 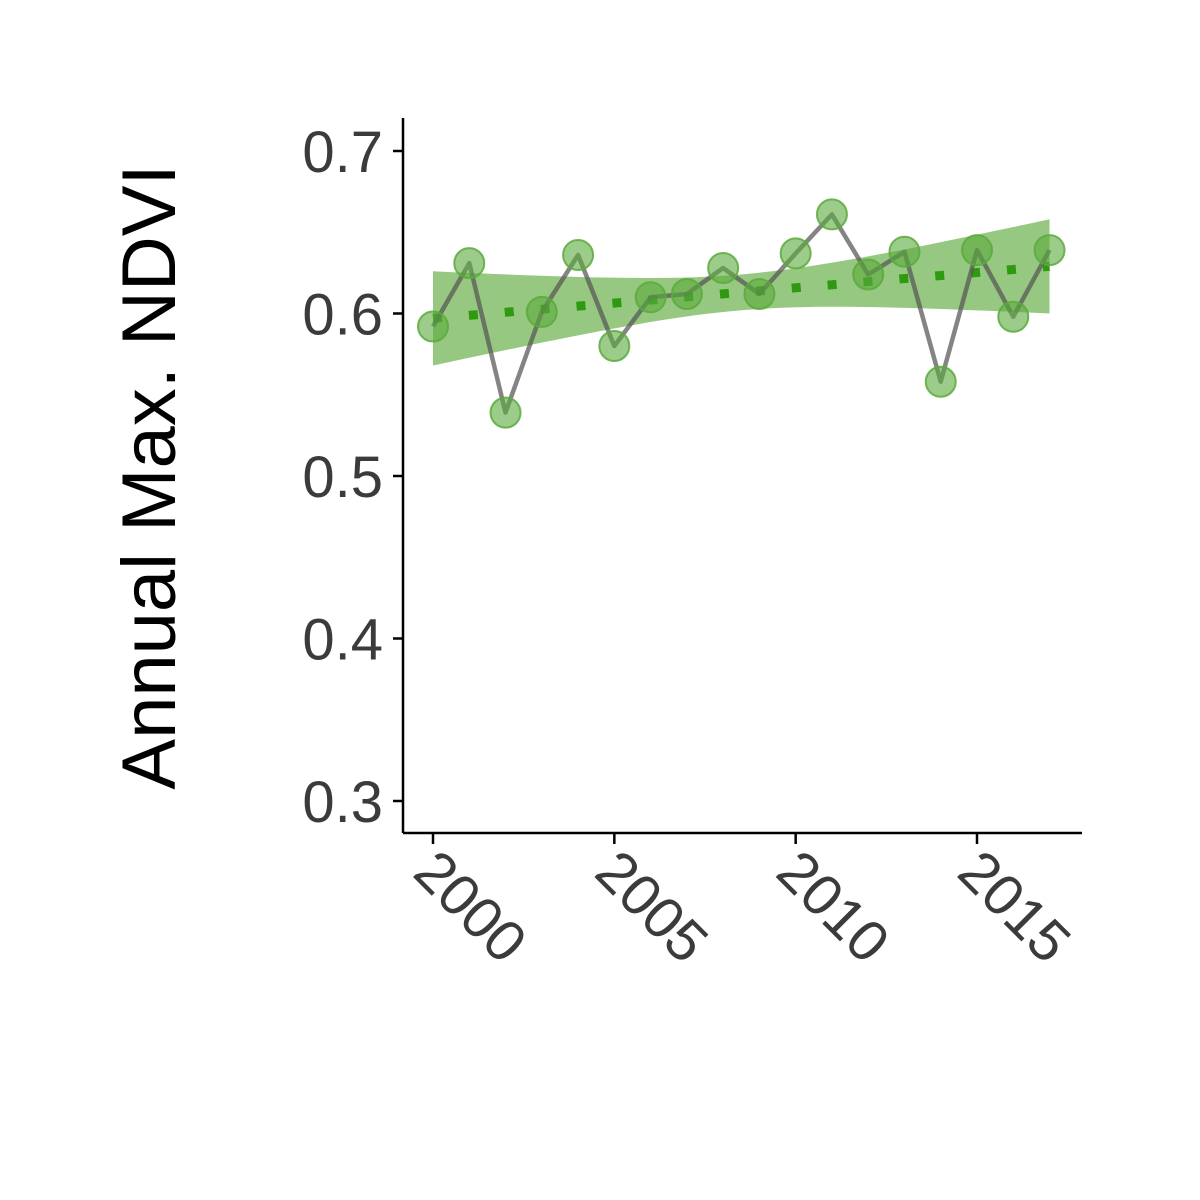 I want to click on x-tick-label: 2005, so click(x=651, y=906).